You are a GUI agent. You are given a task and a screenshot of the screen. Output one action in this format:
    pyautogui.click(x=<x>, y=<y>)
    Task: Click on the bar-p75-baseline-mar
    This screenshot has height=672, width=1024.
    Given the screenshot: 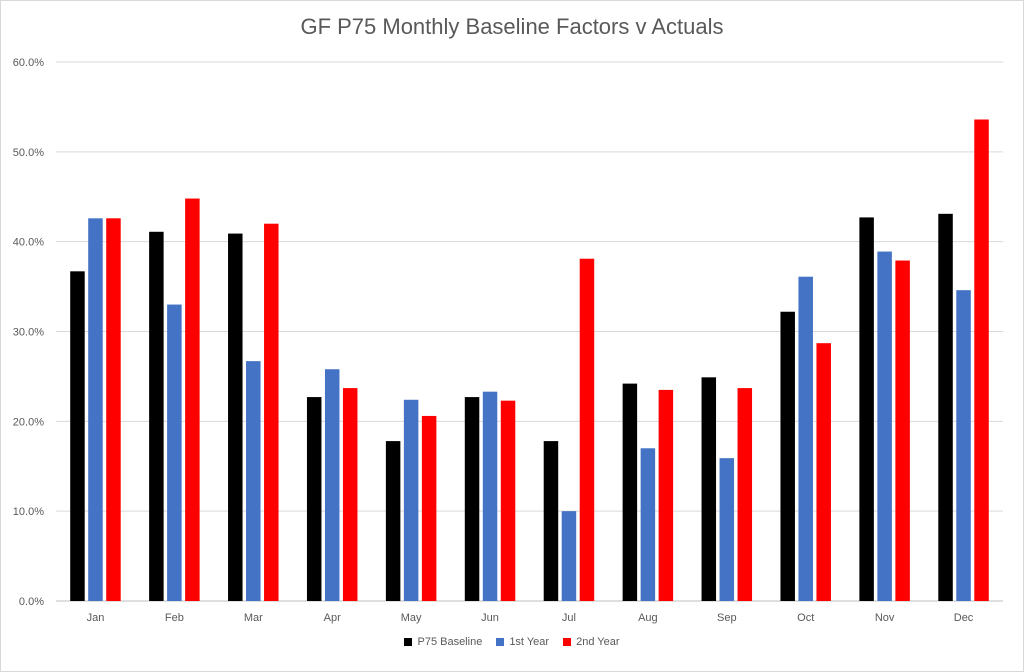 What is the action you would take?
    pyautogui.click(x=235, y=417)
    